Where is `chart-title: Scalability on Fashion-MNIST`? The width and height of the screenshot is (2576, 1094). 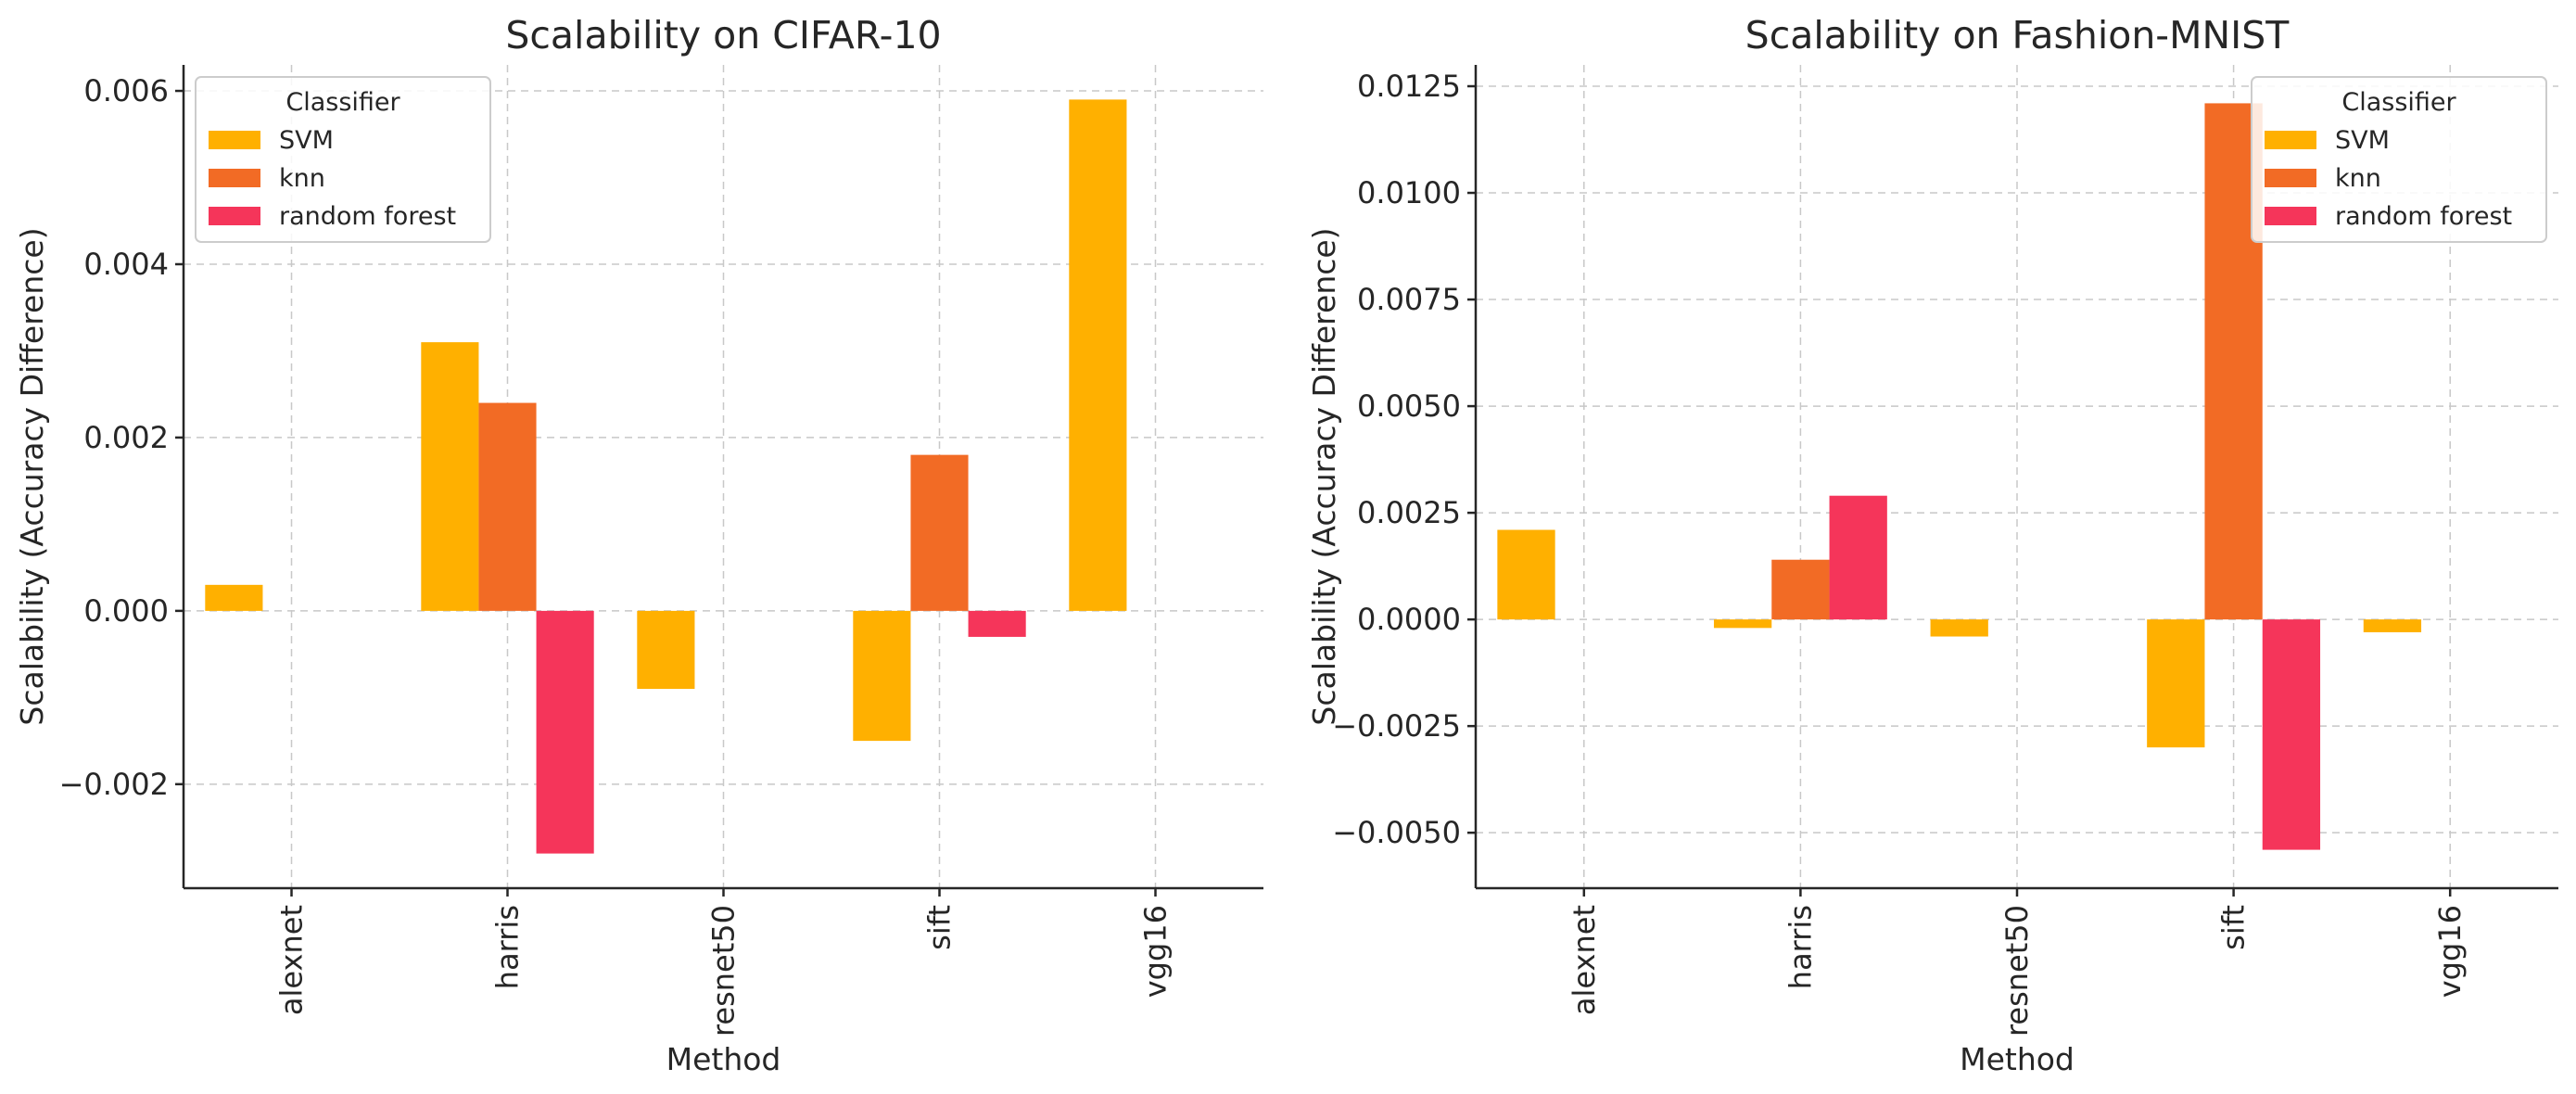 chart-title: Scalability on Fashion-MNIST is located at coordinates (2018, 35).